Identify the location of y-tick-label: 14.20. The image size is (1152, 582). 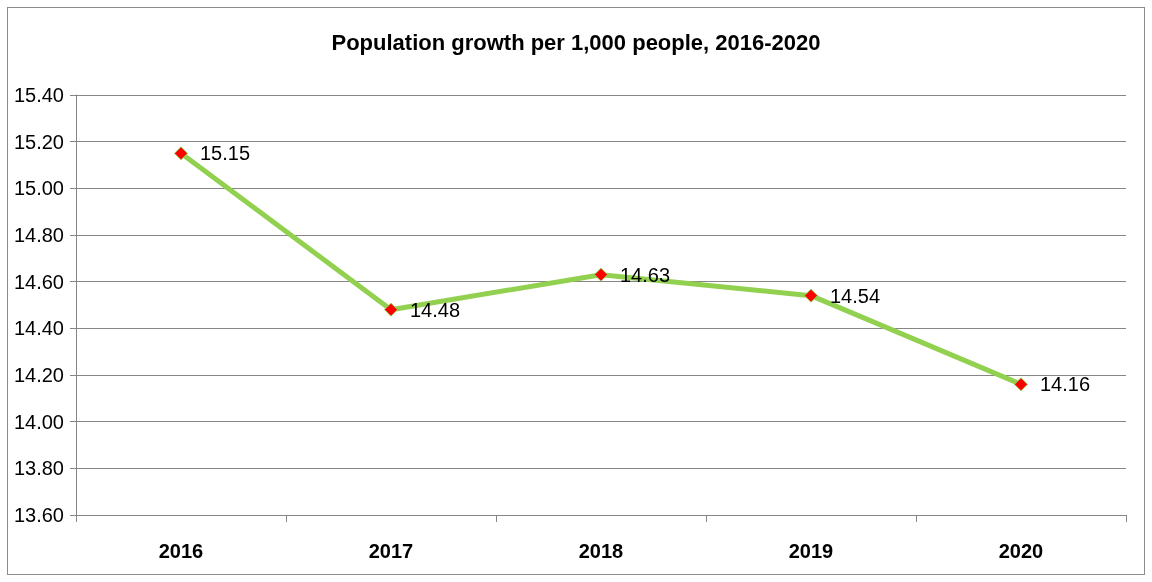
(38, 375).